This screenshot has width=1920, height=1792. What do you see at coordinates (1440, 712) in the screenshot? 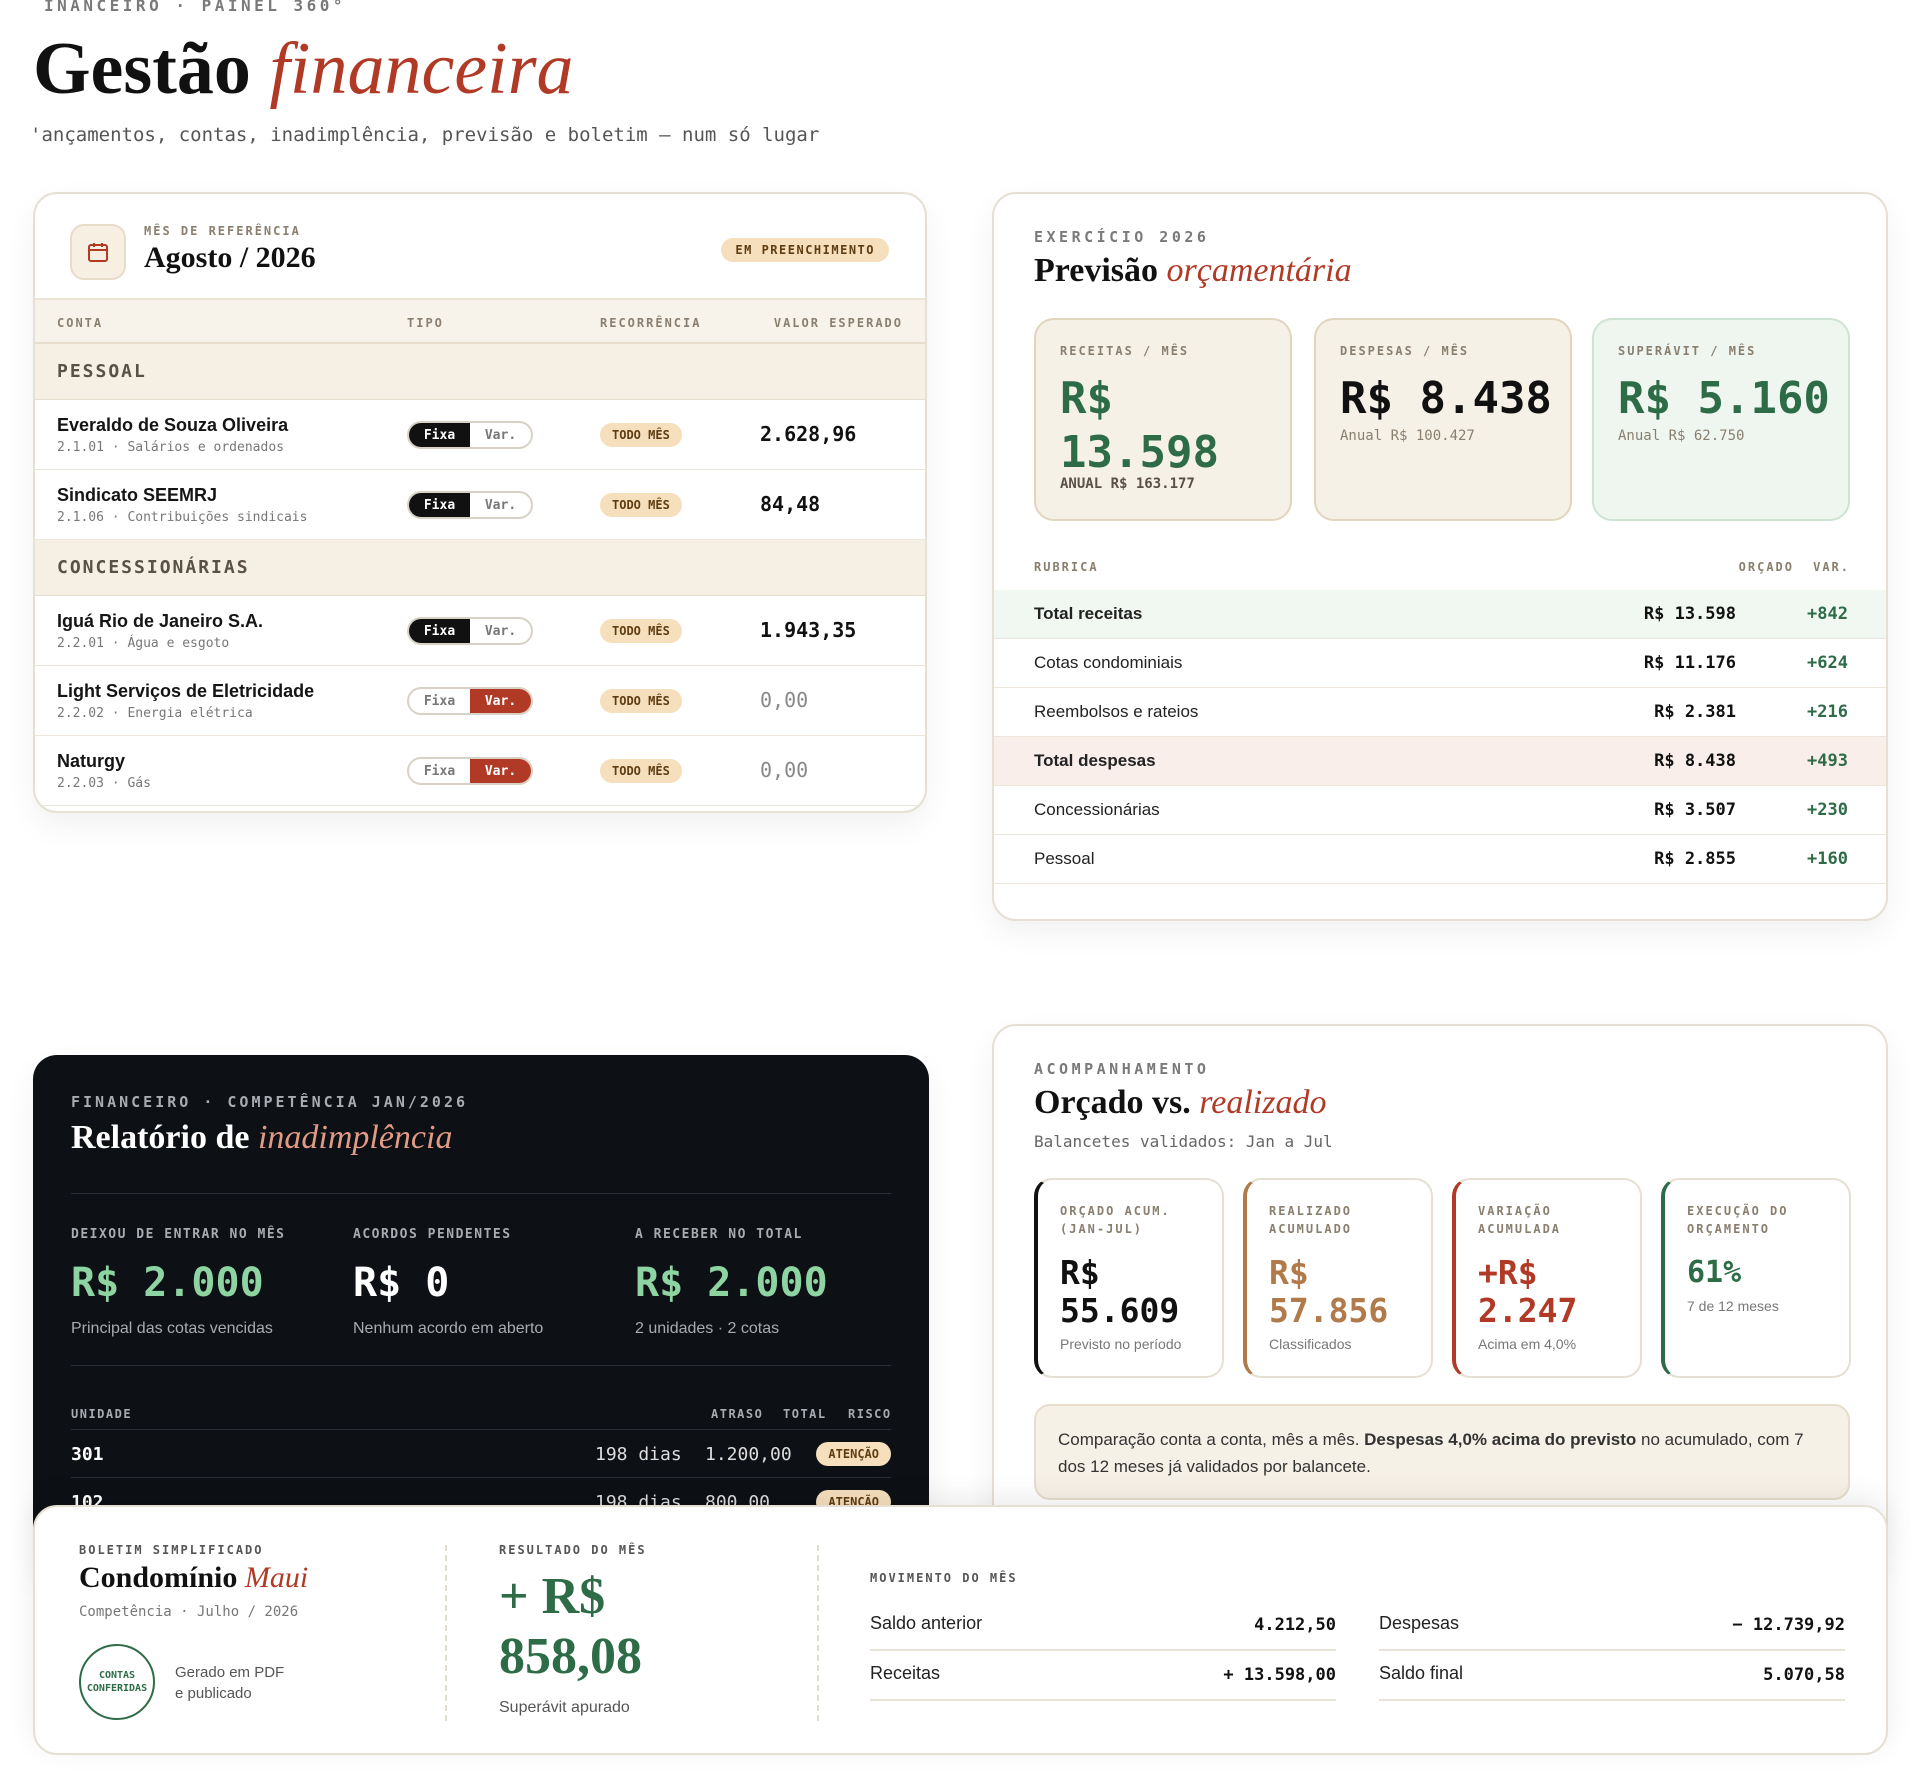
I see `table-row: Reembolsos e rateios R$ 2.381 +216` at bounding box center [1440, 712].